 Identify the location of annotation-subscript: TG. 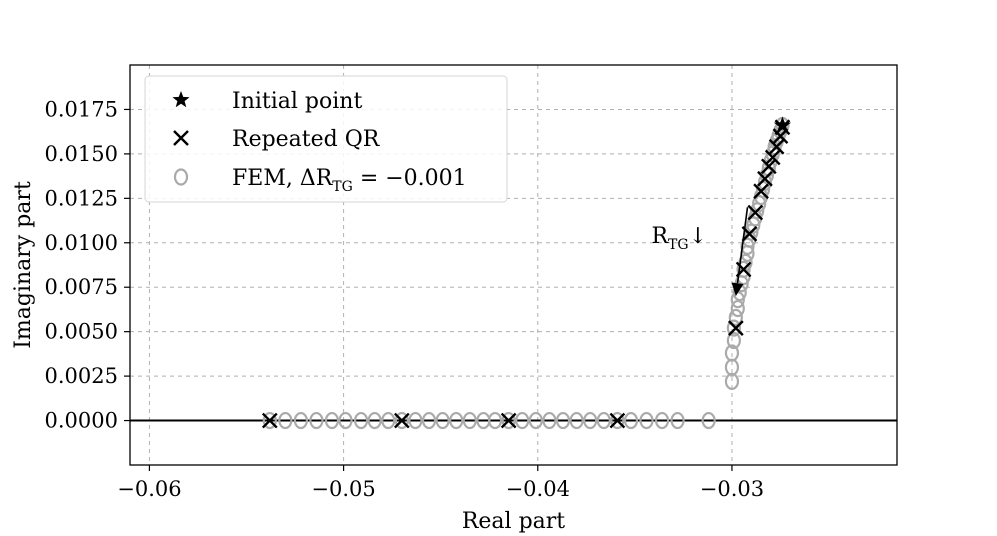
(678, 245).